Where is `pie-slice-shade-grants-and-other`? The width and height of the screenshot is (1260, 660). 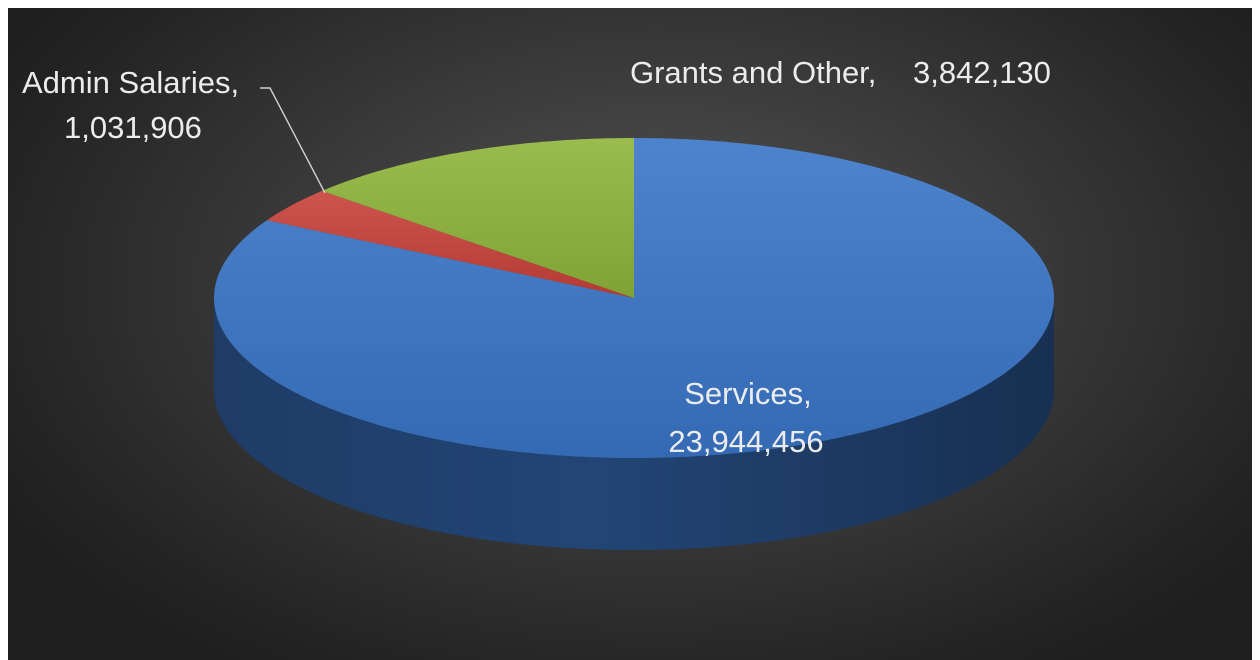 pie-slice-shade-grants-and-other is located at coordinates (477, 218).